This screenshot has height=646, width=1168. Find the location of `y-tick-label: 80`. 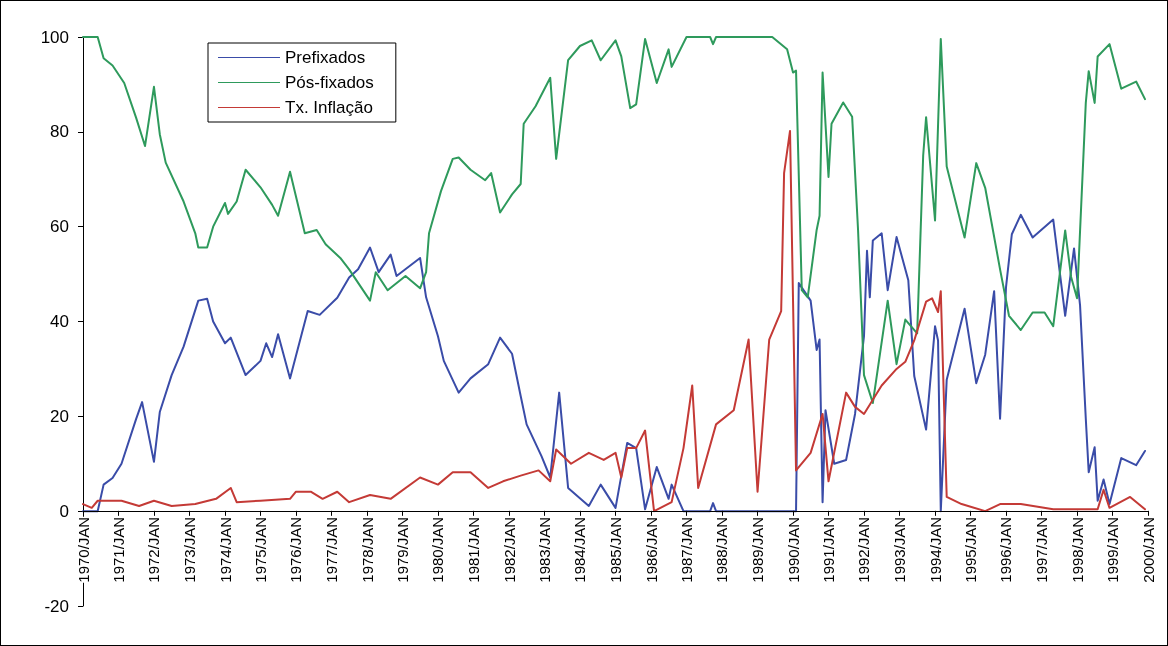

y-tick-label: 80 is located at coordinates (59, 132).